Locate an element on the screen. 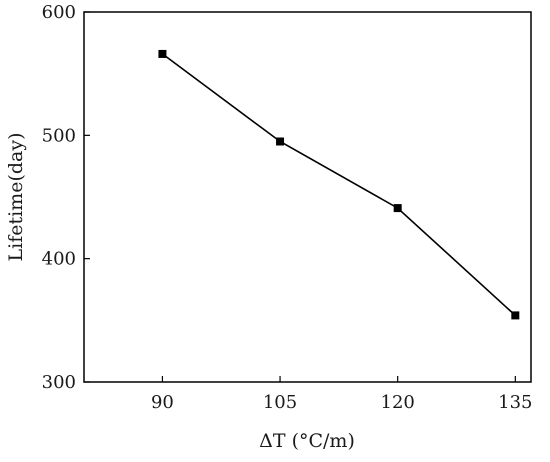 Image resolution: width=550 pixels, height=462 pixels. x-axis-title: ΔT (°C/m) is located at coordinates (307, 441).